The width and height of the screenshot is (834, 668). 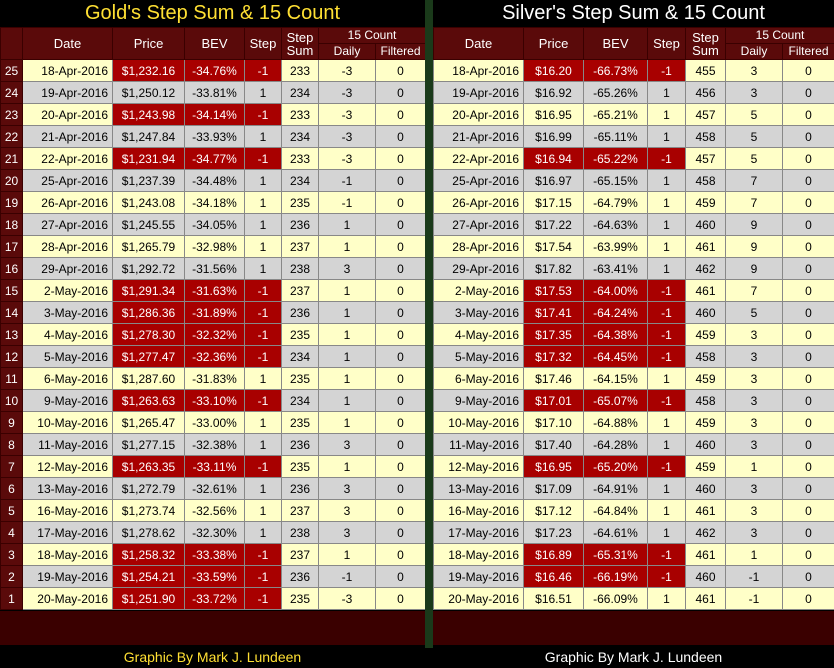 I want to click on date-cell: 19-May-2016, so click(x=479, y=577).